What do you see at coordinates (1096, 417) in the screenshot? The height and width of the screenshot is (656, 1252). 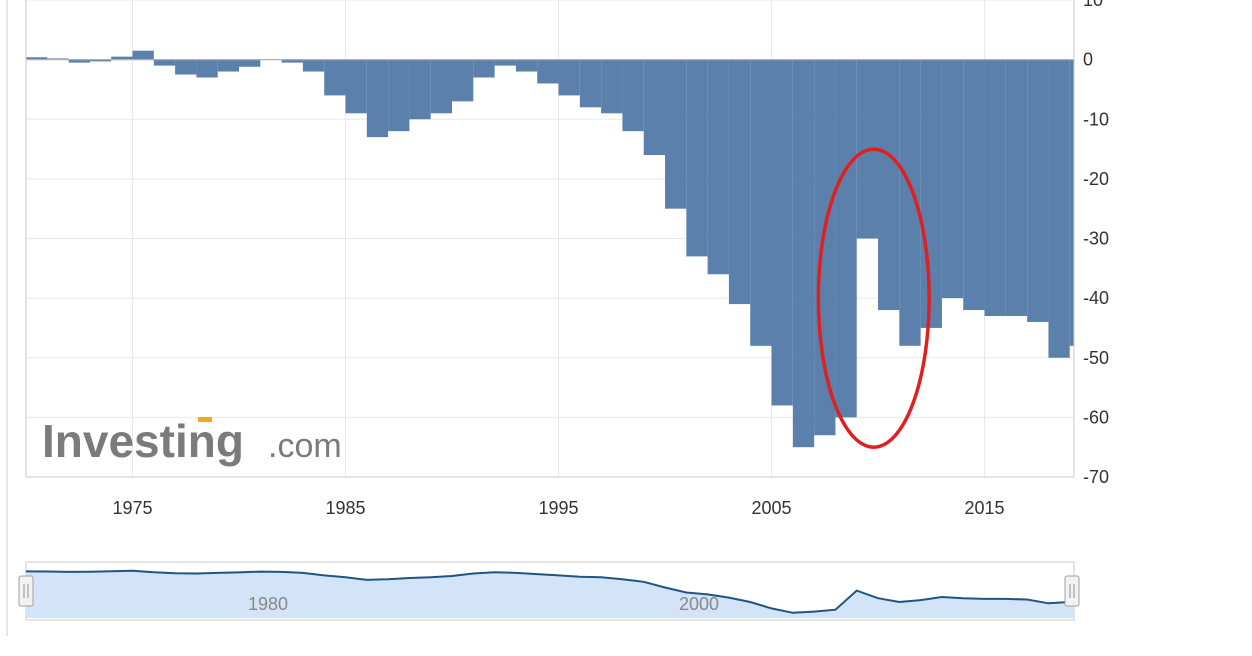 I see `y-tick-label: -60` at bounding box center [1096, 417].